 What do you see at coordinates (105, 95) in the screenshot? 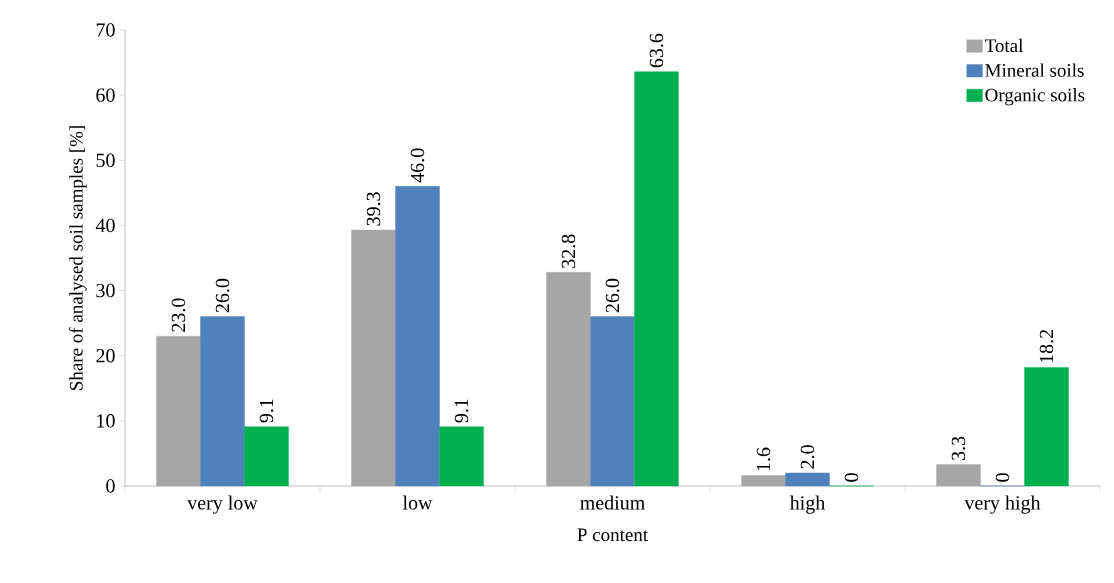
I see `y-tick-label: 60` at bounding box center [105, 95].